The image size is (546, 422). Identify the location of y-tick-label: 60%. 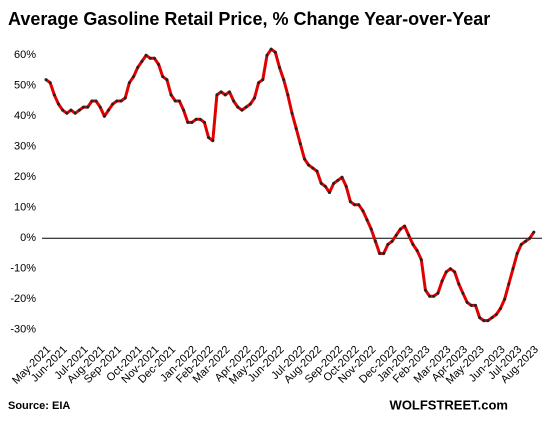
(25, 55).